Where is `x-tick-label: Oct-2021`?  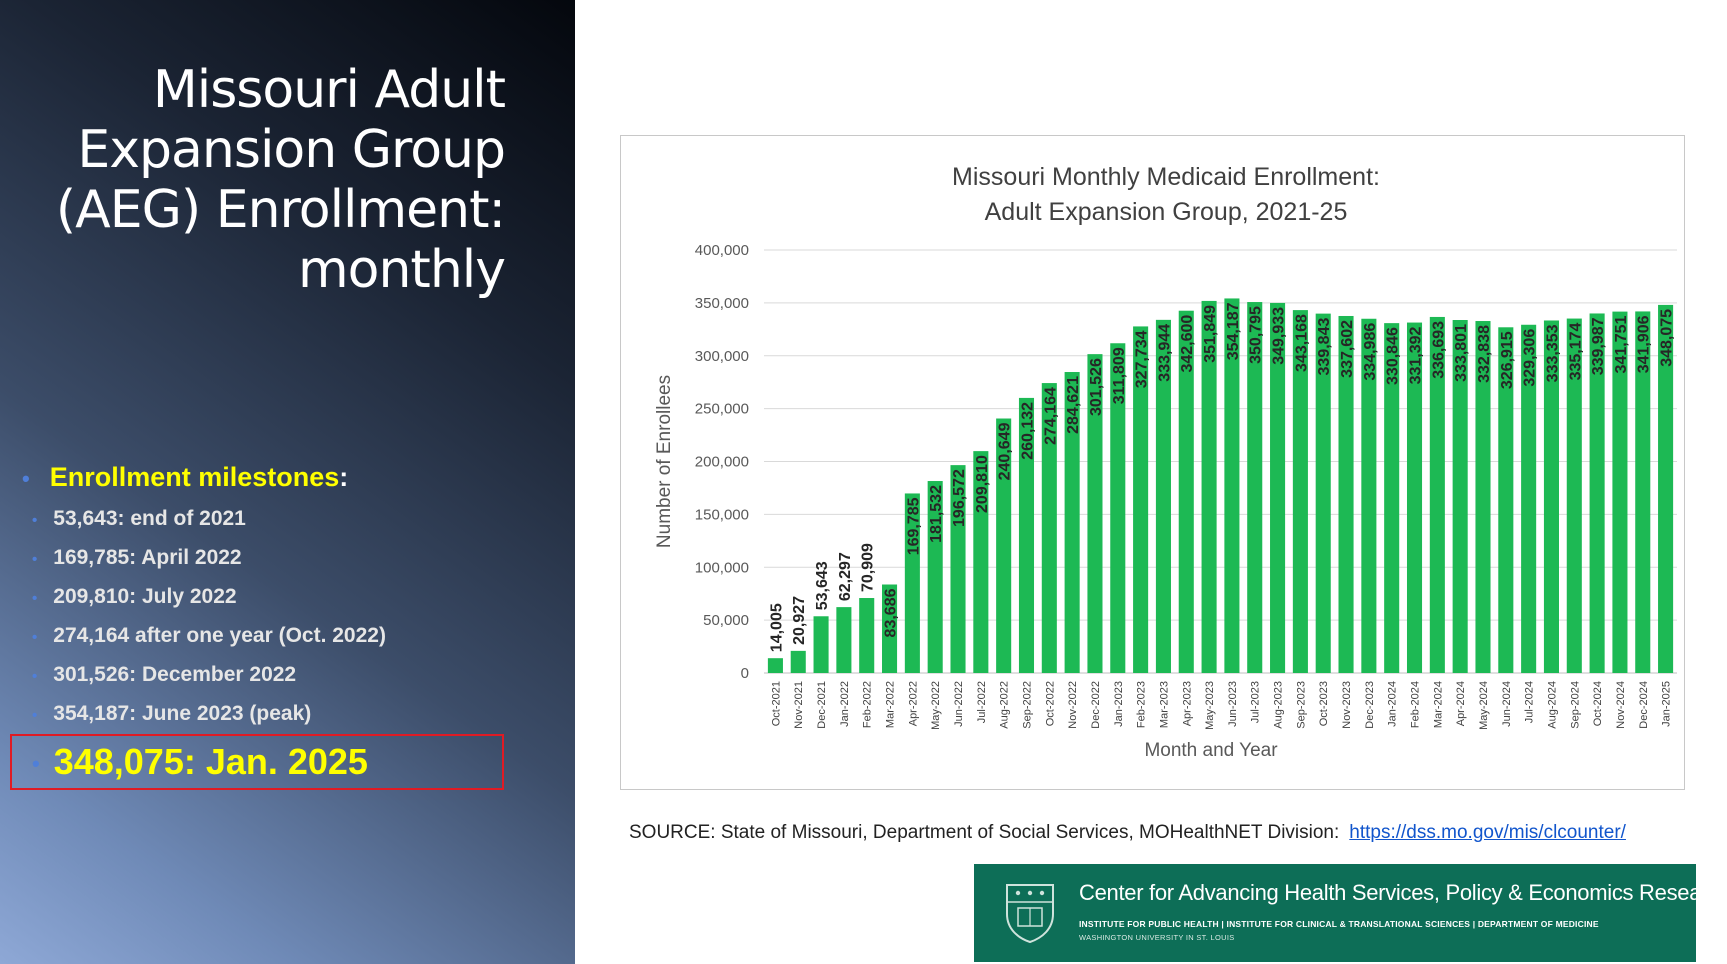
x-tick-label: Oct-2021 is located at coordinates (776, 703).